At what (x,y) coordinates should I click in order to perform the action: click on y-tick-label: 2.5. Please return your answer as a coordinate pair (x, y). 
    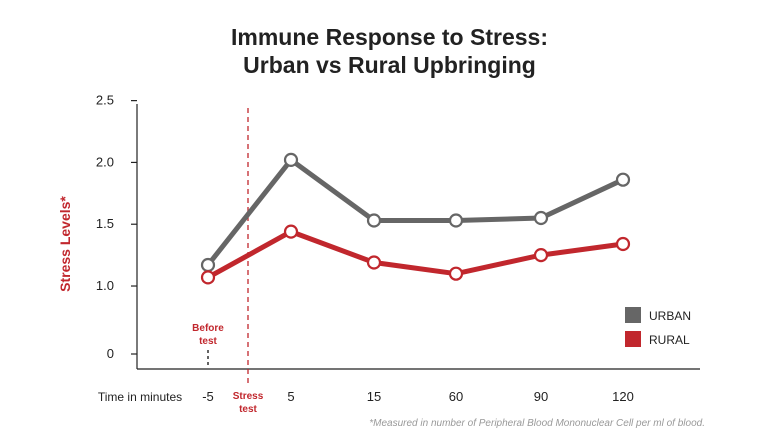
    Looking at the image, I should click on (105, 100).